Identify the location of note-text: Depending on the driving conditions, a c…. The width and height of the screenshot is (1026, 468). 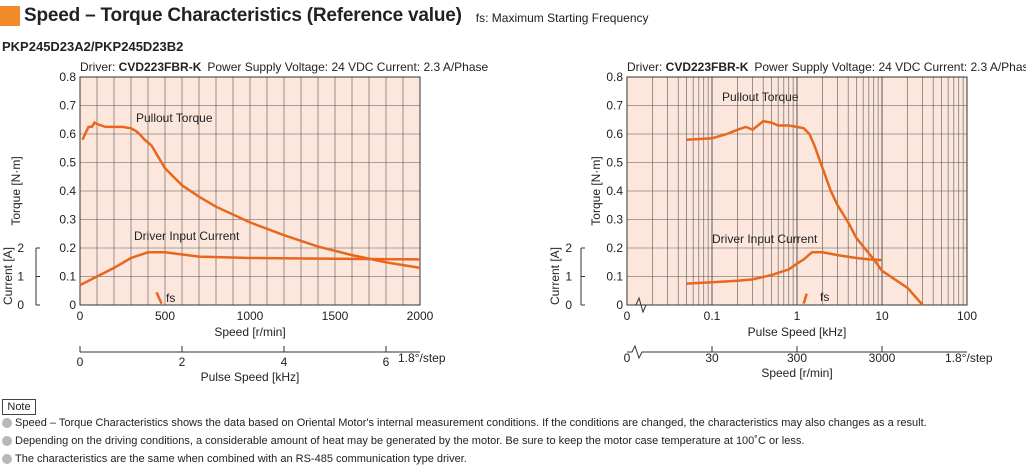
(410, 441).